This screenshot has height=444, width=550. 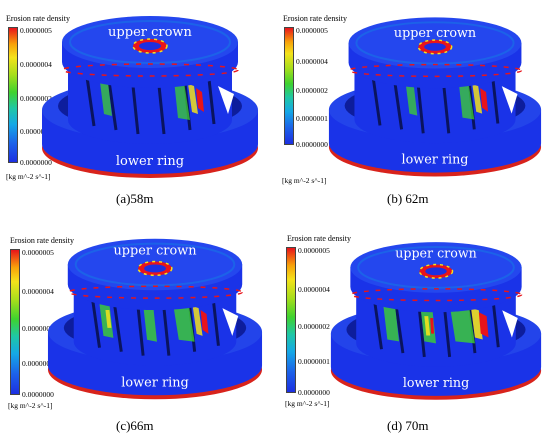 I want to click on panel-caption: (b) 62m, so click(x=408, y=198).